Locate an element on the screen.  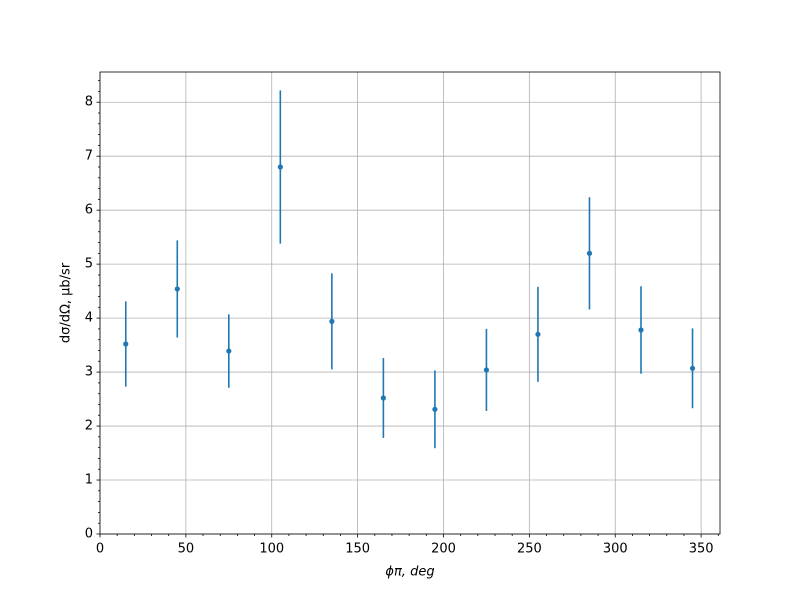
x-tick-label: 50 is located at coordinates (186, 549).